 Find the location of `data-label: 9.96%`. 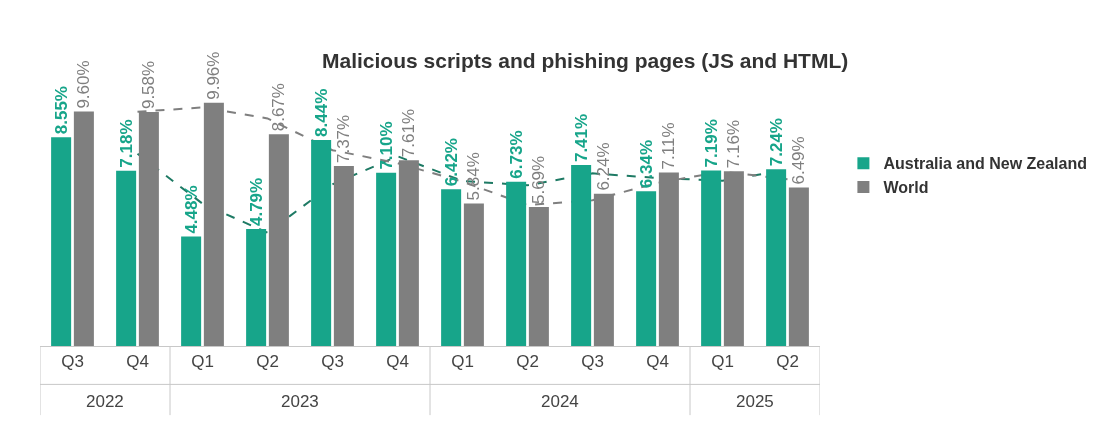

data-label: 9.96% is located at coordinates (214, 75).